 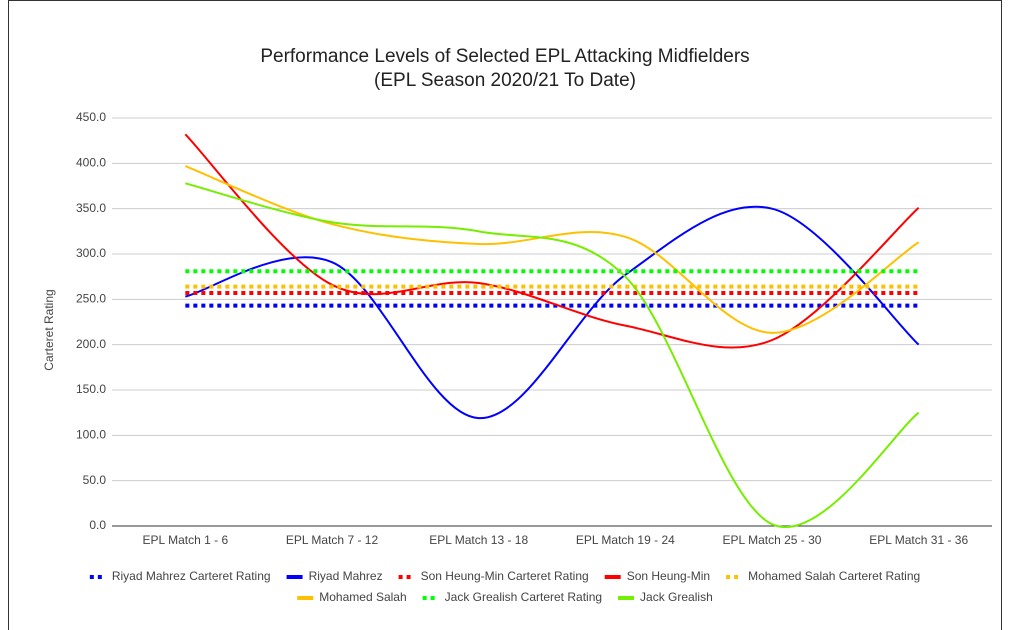 What do you see at coordinates (91, 163) in the screenshot?
I see `y-tick-label: 400.0` at bounding box center [91, 163].